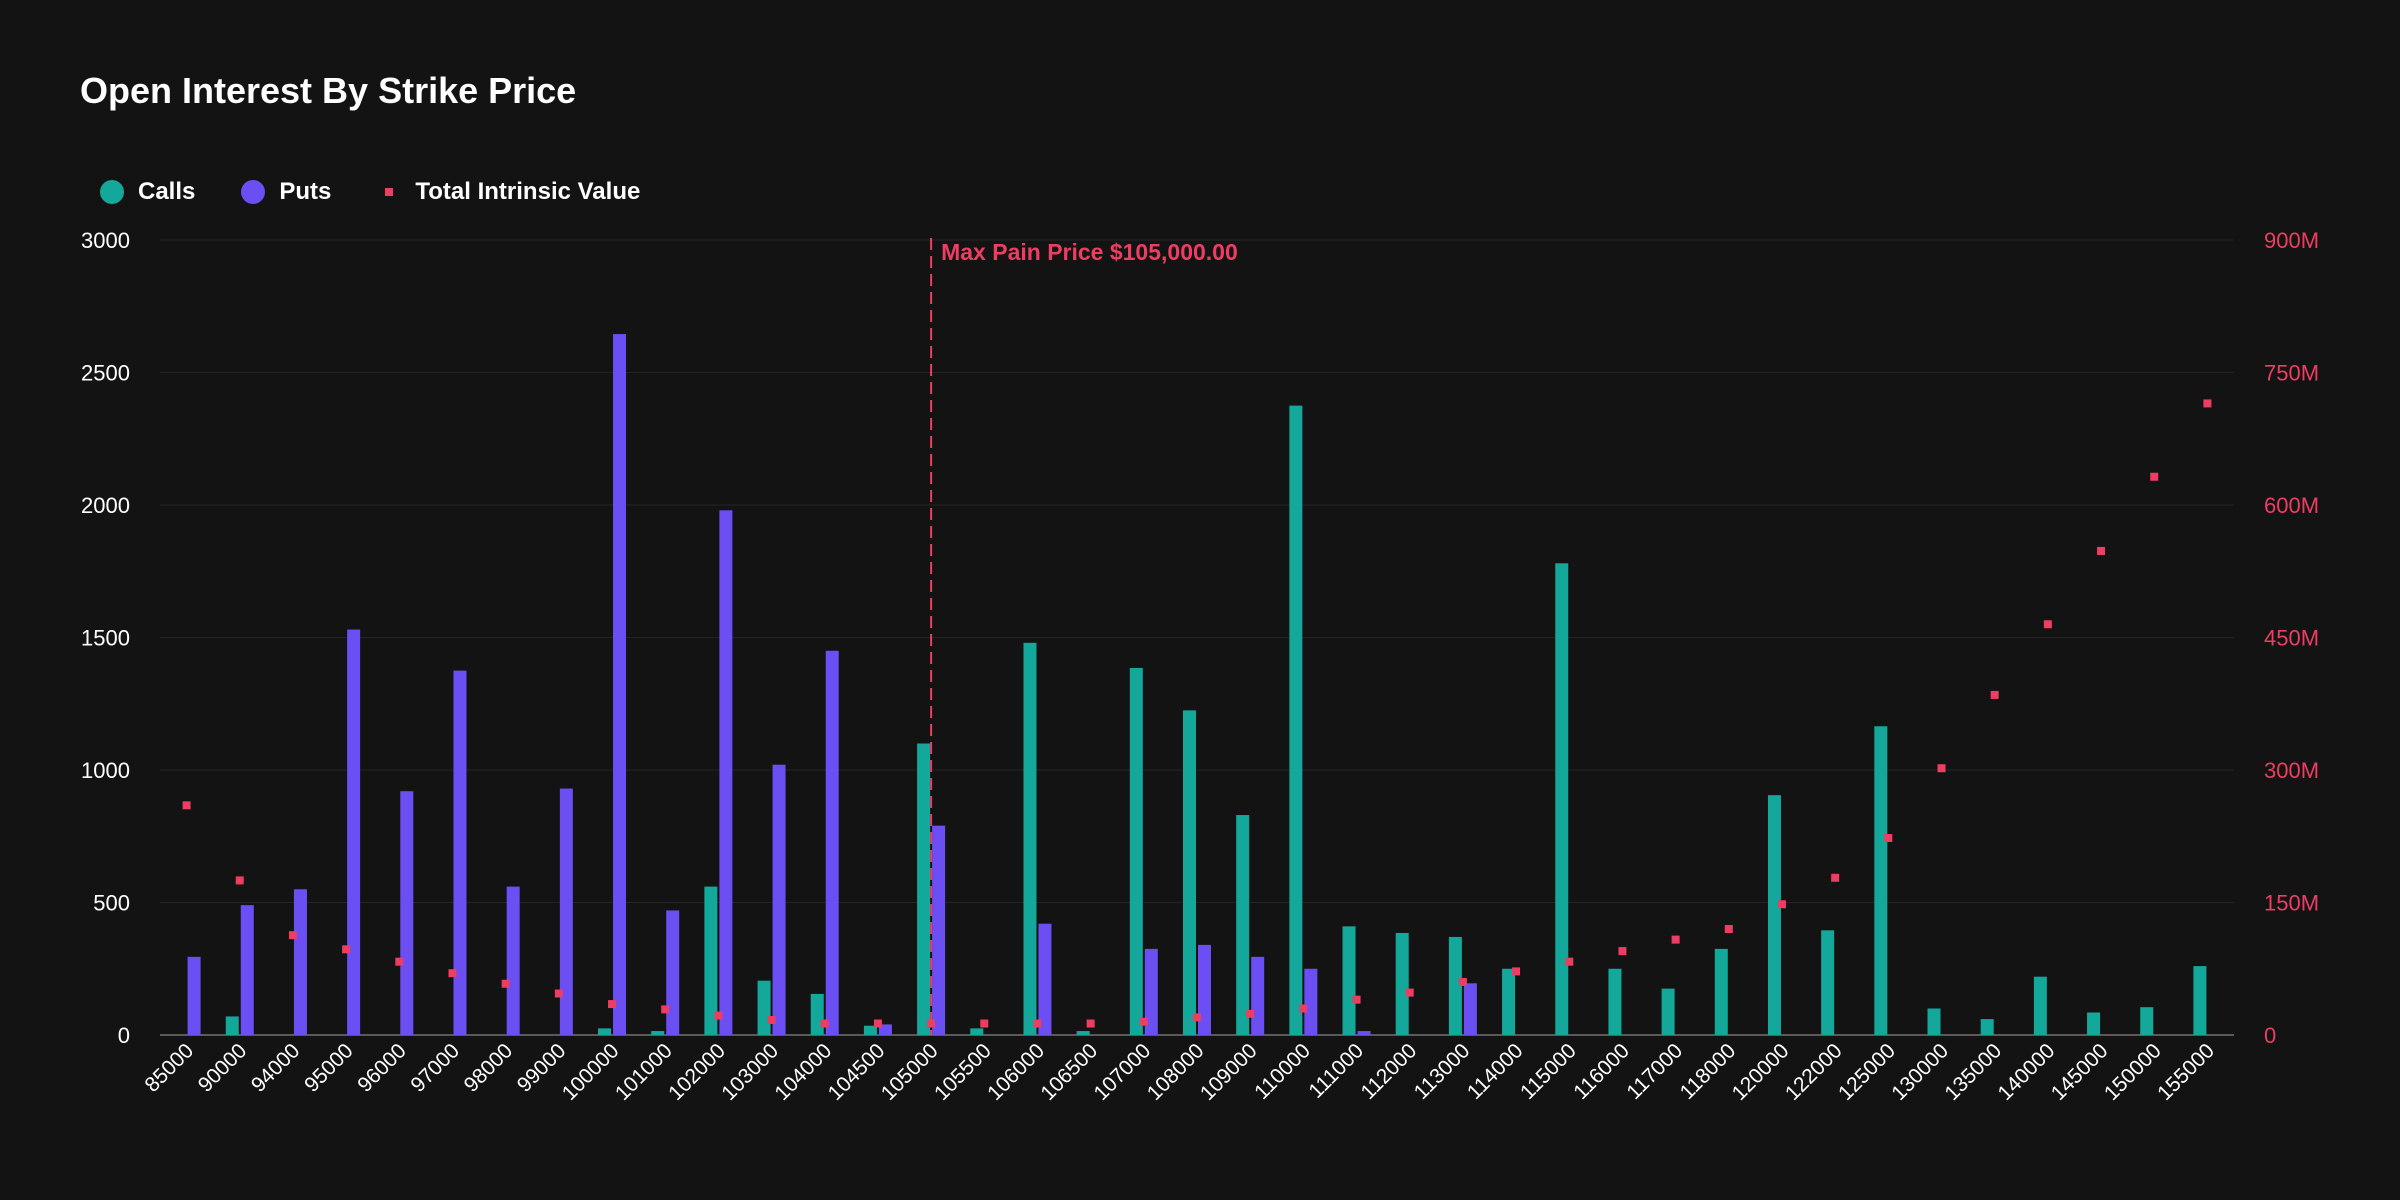 This screenshot has width=2400, height=1200. Describe the element at coordinates (857, 1072) in the screenshot. I see `x-tick-label: 104500` at that location.